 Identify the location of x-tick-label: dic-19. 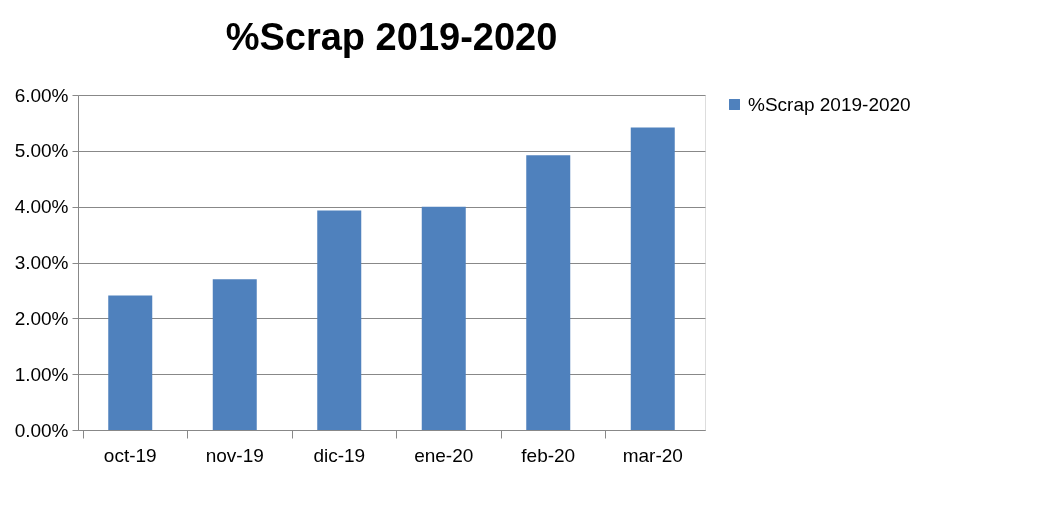
(339, 455).